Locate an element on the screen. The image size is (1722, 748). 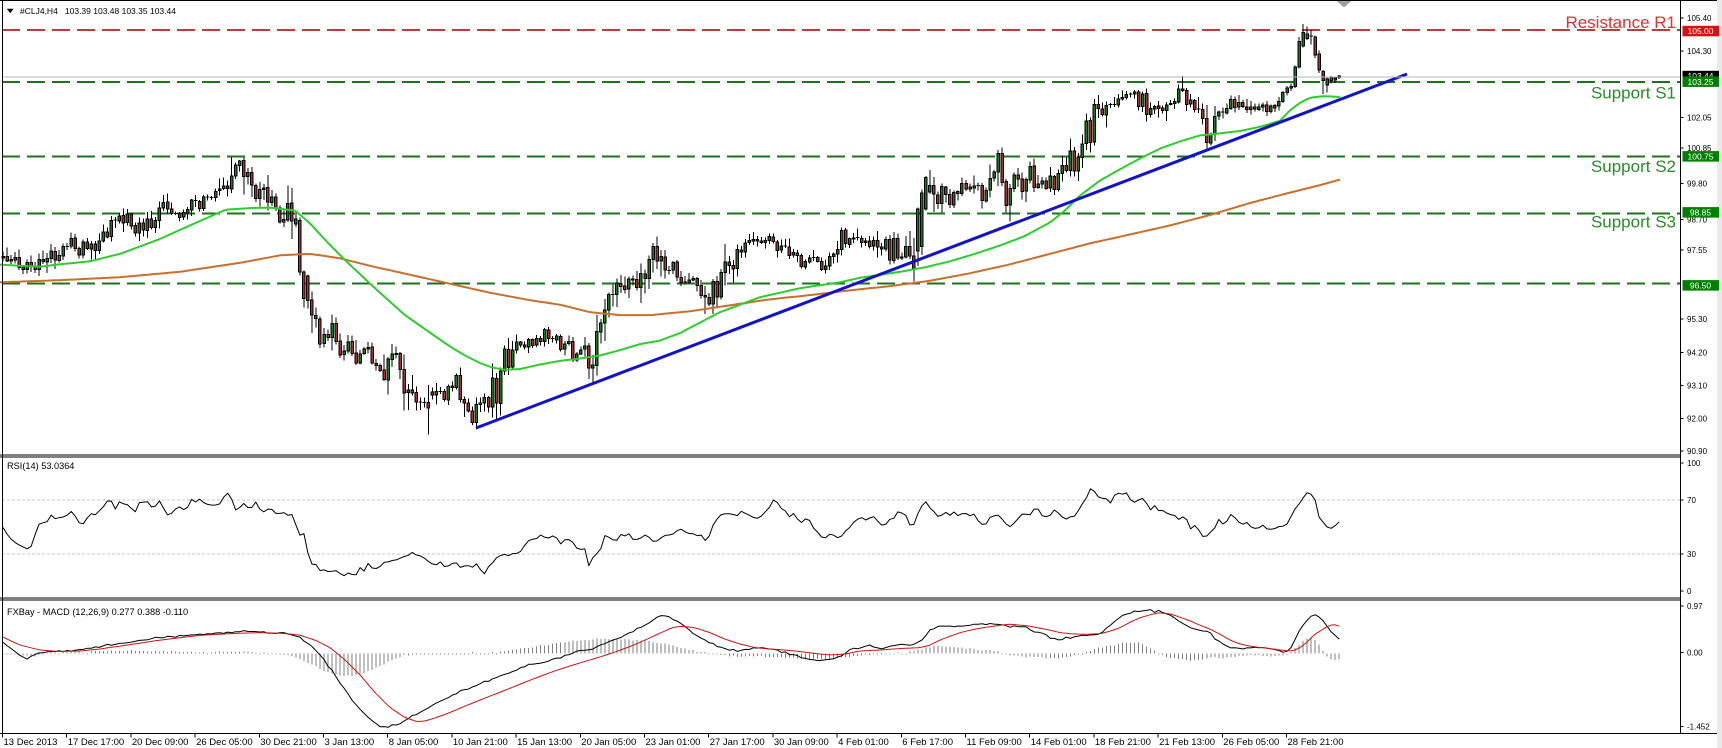
svg-text: 4 Feb 01:00 is located at coordinates (863, 742).